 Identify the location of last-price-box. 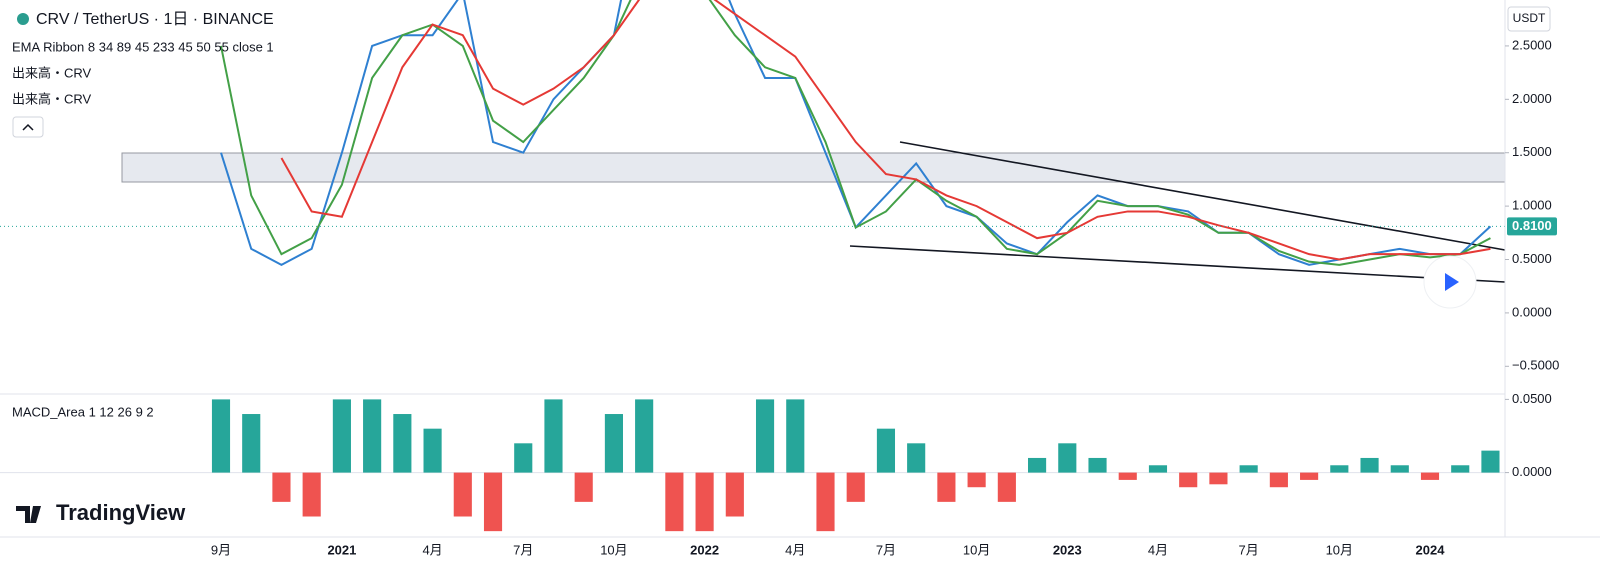
(1532, 226).